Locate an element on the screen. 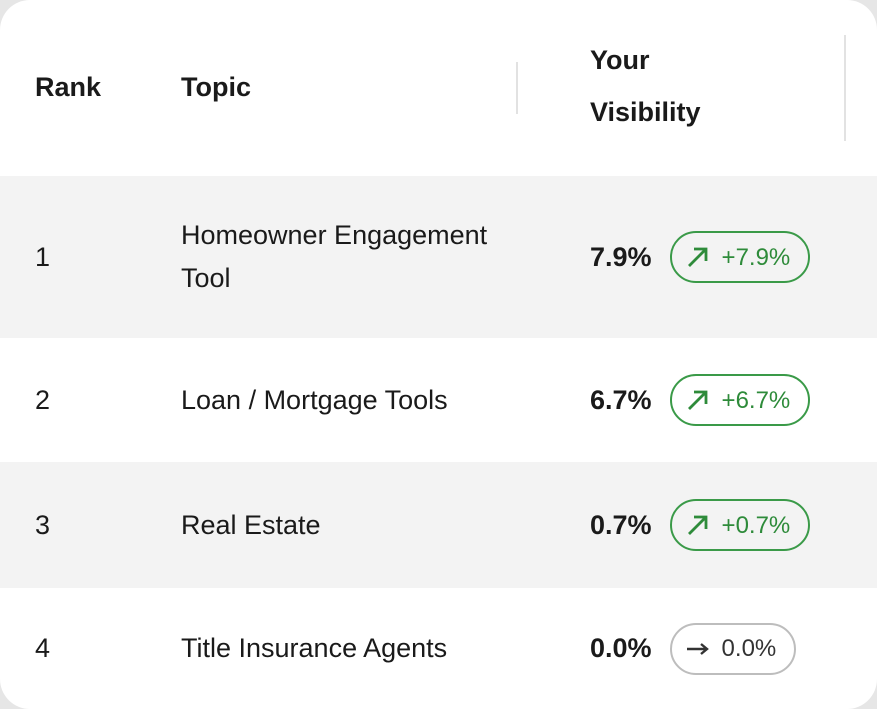 The image size is (877, 709). change-value: +0.7% is located at coordinates (756, 525).